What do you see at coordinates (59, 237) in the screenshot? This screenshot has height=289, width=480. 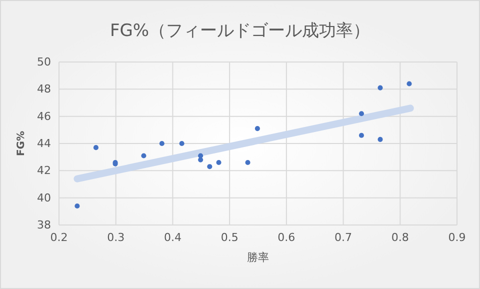 I see `x-tick-label: 0.2` at bounding box center [59, 237].